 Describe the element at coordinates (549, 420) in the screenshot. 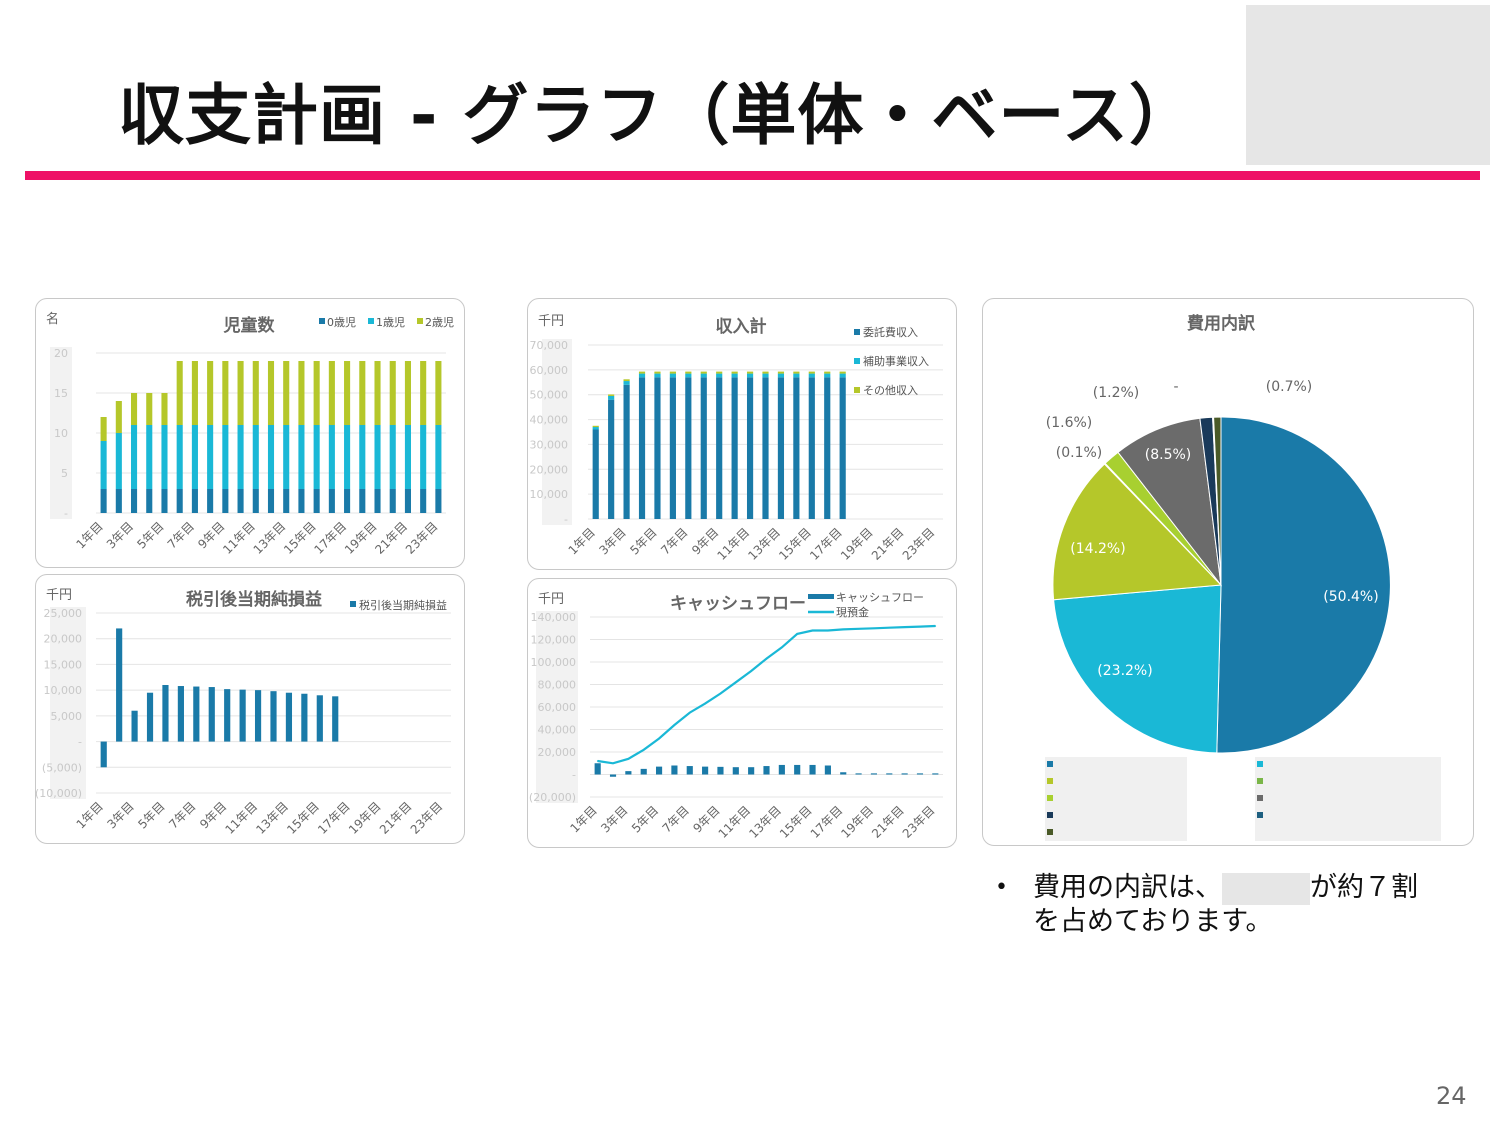

I see `y-tick-label: 40,000` at that location.